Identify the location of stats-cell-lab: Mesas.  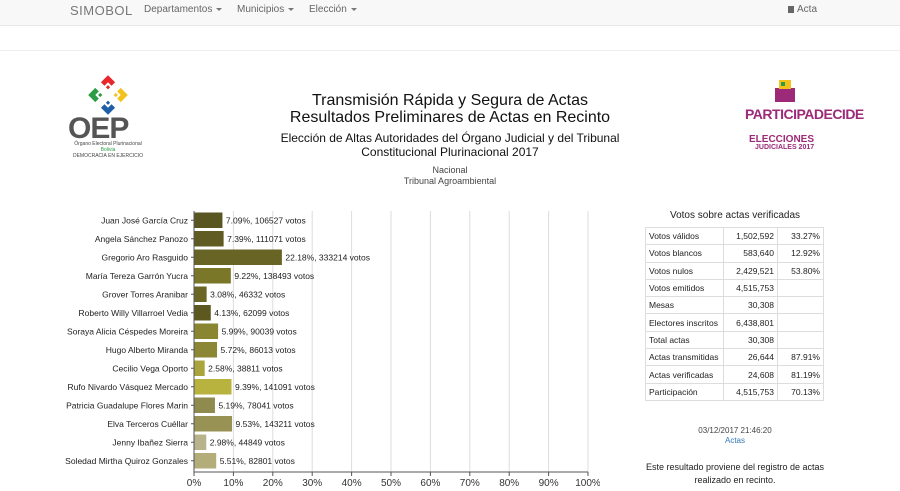
(684, 305).